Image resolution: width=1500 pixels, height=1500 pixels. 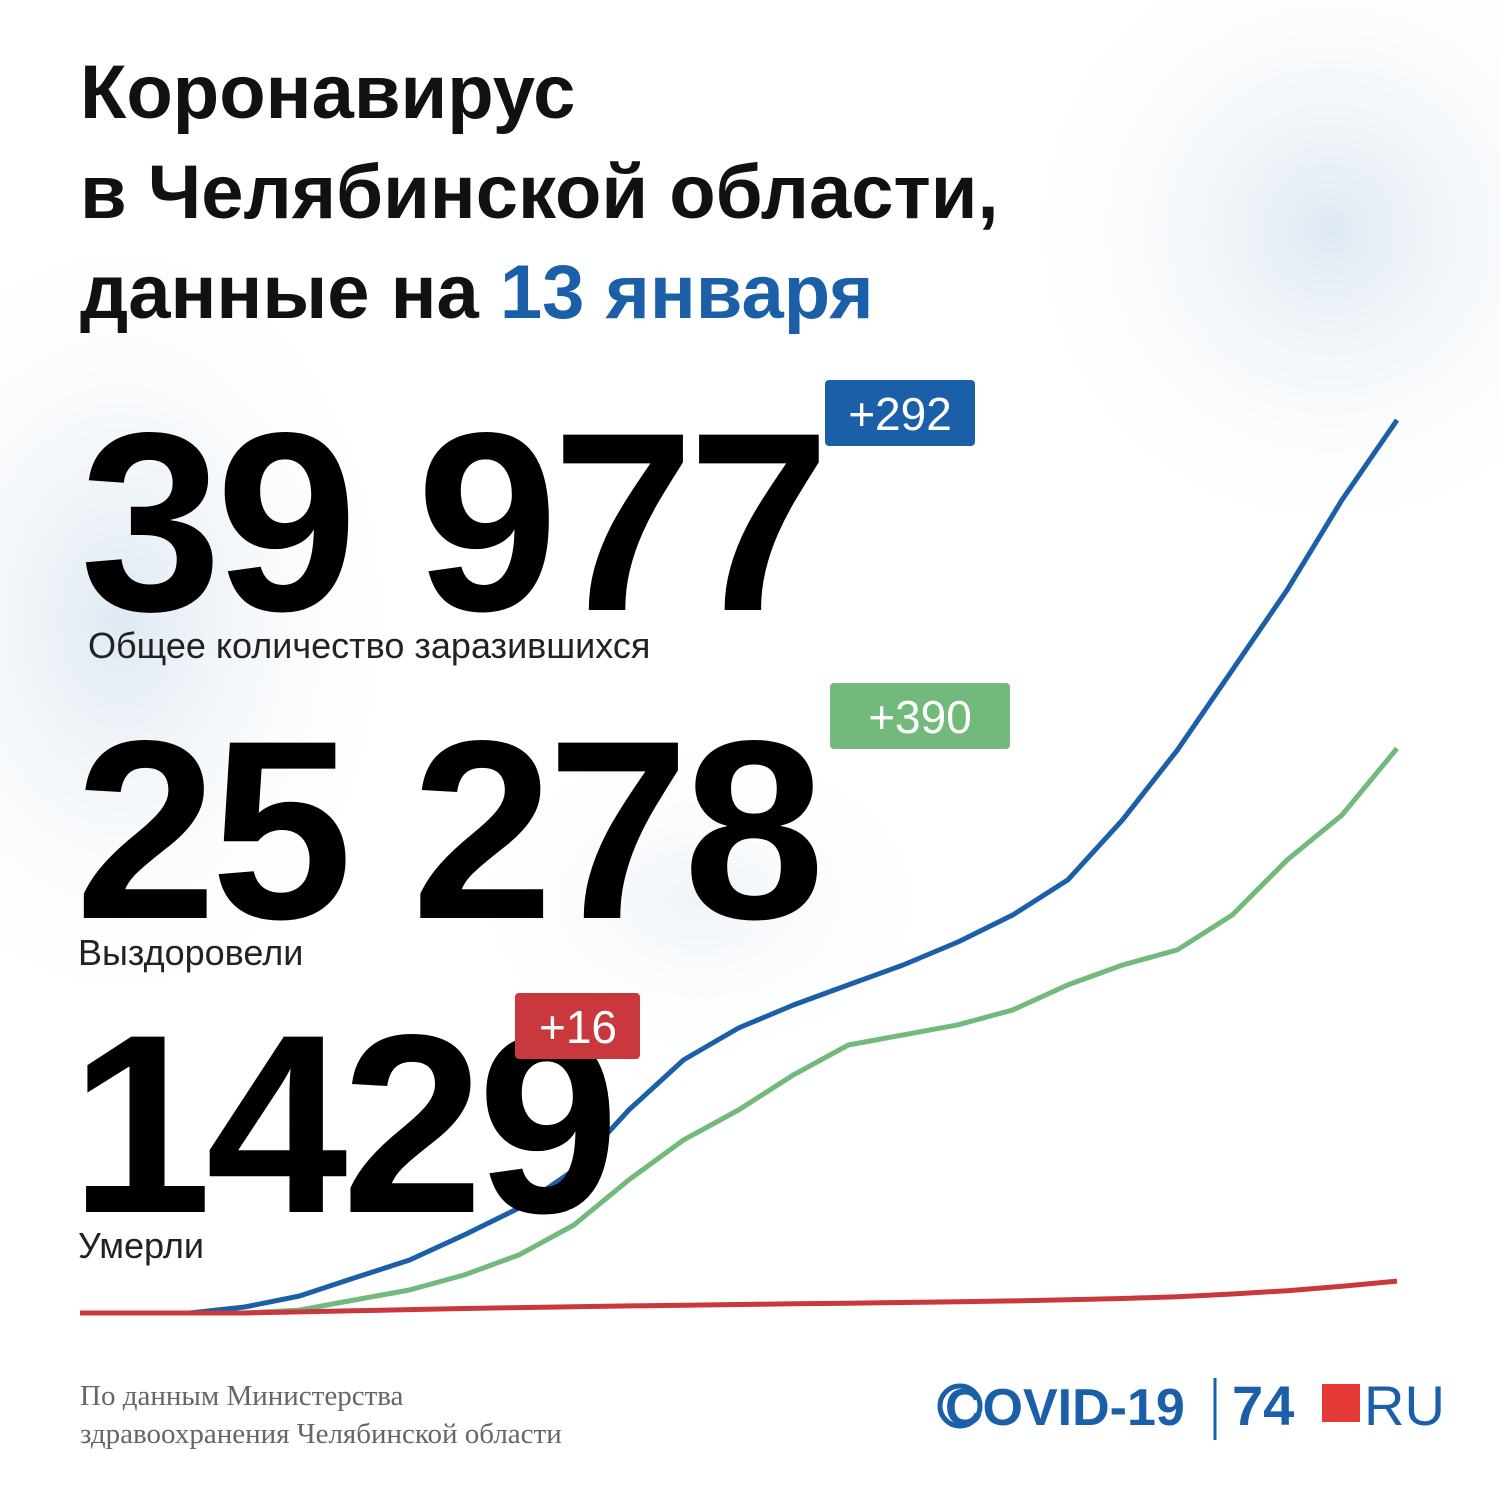 I want to click on stat-label: Выздоровели, so click(x=190, y=952).